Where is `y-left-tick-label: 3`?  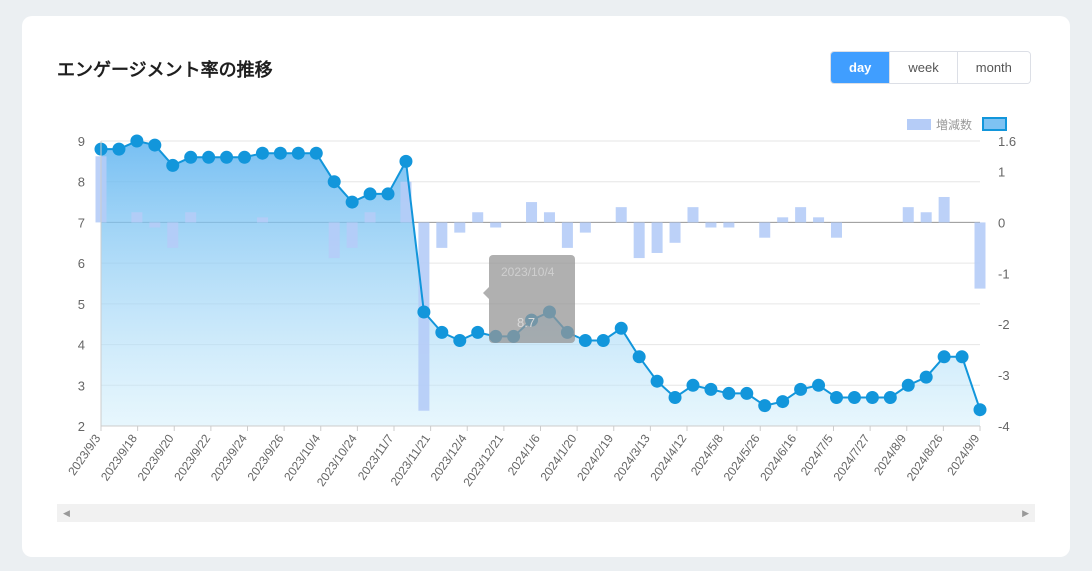 y-left-tick-label: 3 is located at coordinates (81, 385).